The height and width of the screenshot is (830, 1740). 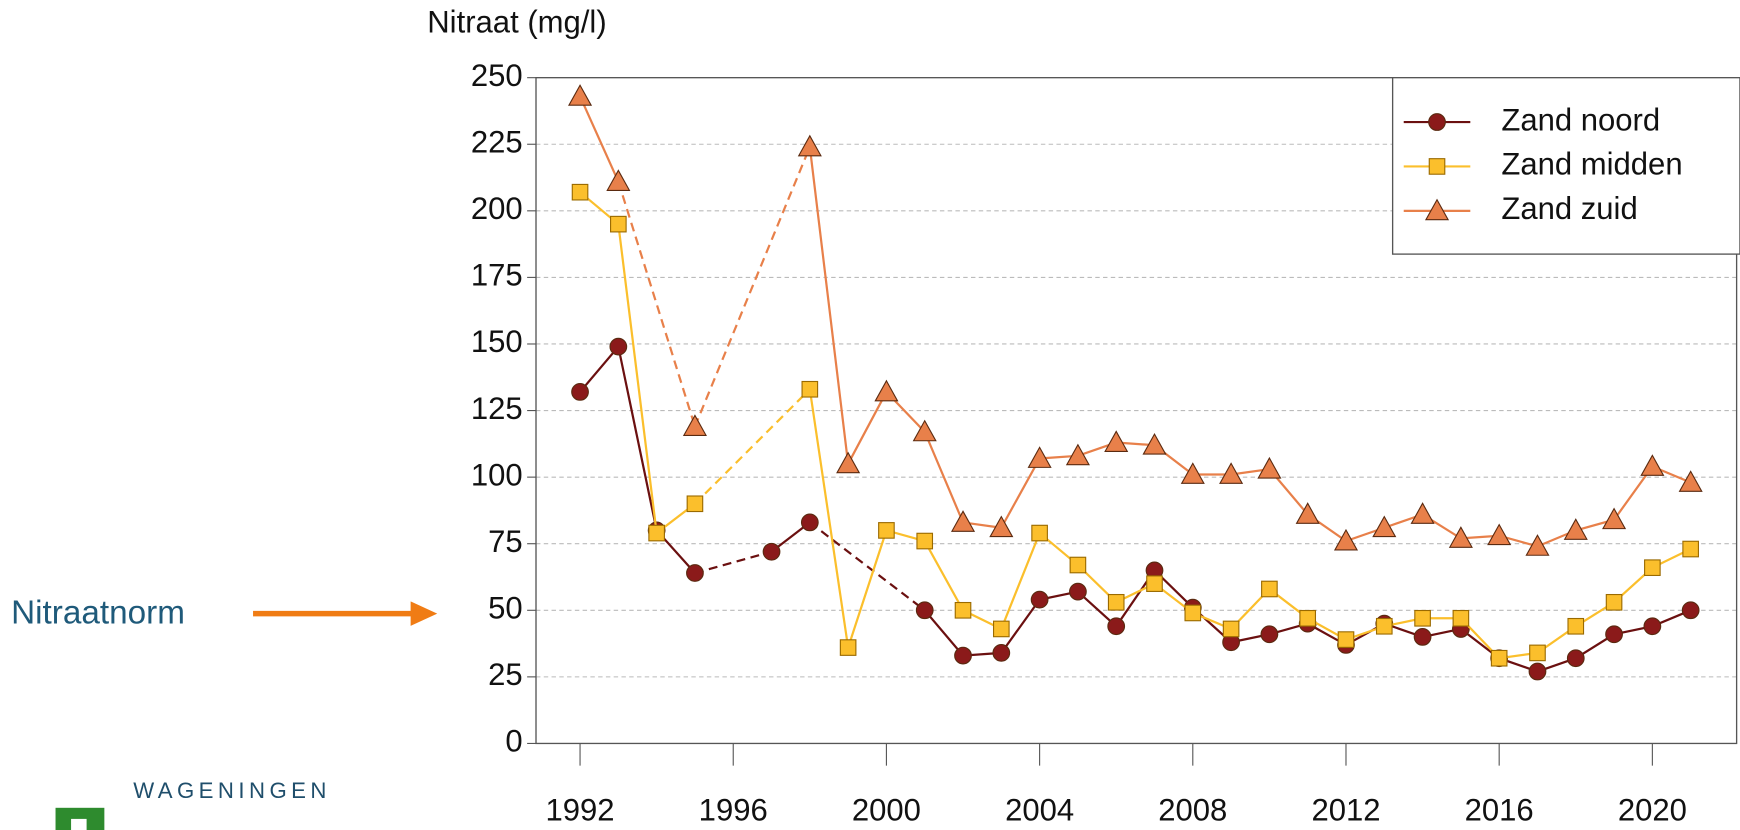 What do you see at coordinates (516, 22) in the screenshot?
I see `y-axis-label: Nitraat (mg/l)` at bounding box center [516, 22].